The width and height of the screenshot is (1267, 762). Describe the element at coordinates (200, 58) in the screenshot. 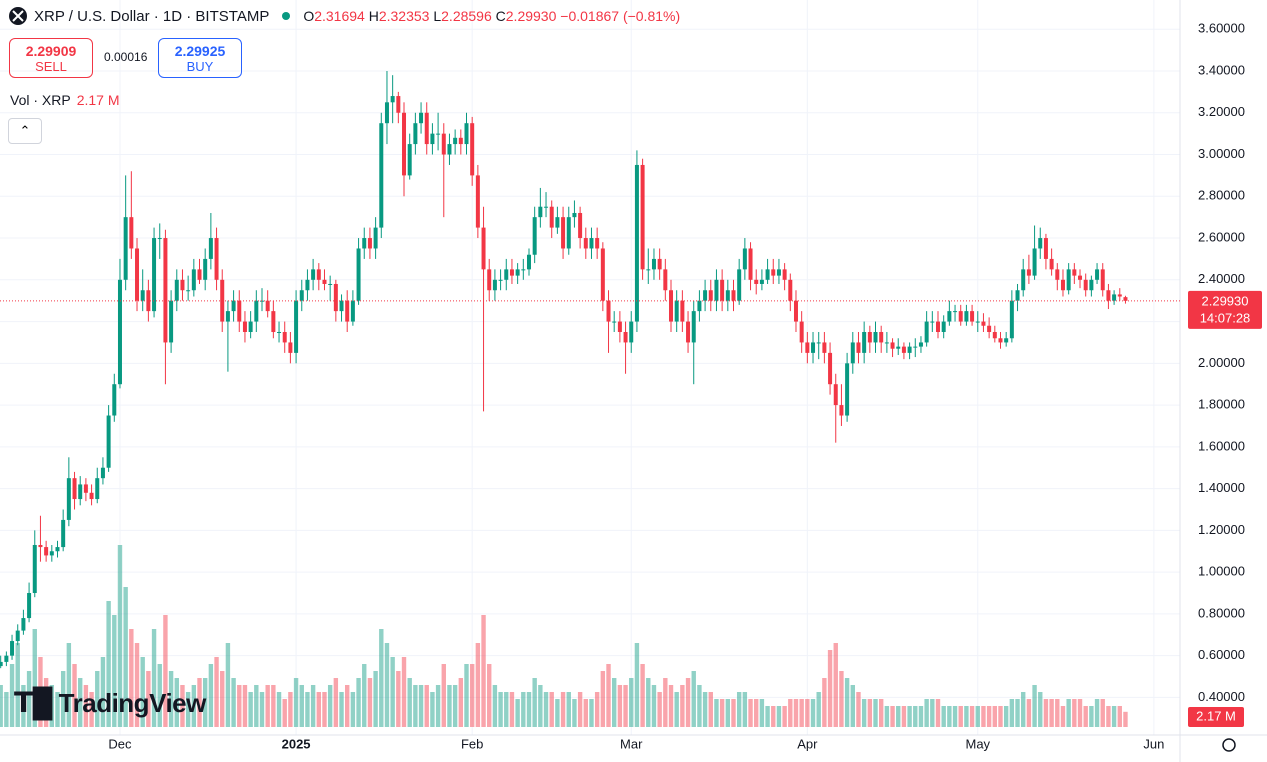

I see `buy-button: 2.29925 BUY` at that location.